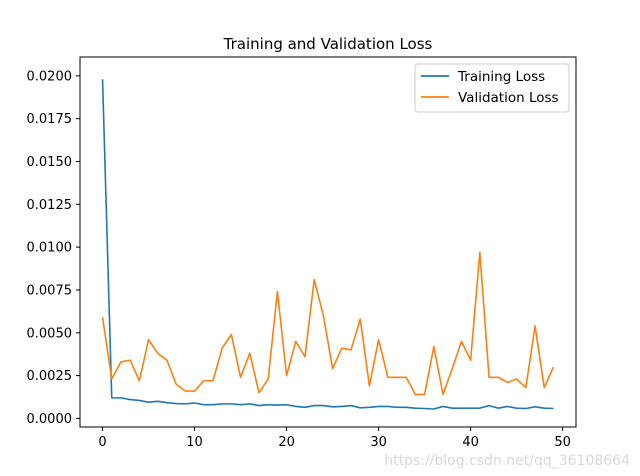 This screenshot has height=476, width=640. Describe the element at coordinates (50, 119) in the screenshot. I see `y-tick-label: 0.0175` at that location.